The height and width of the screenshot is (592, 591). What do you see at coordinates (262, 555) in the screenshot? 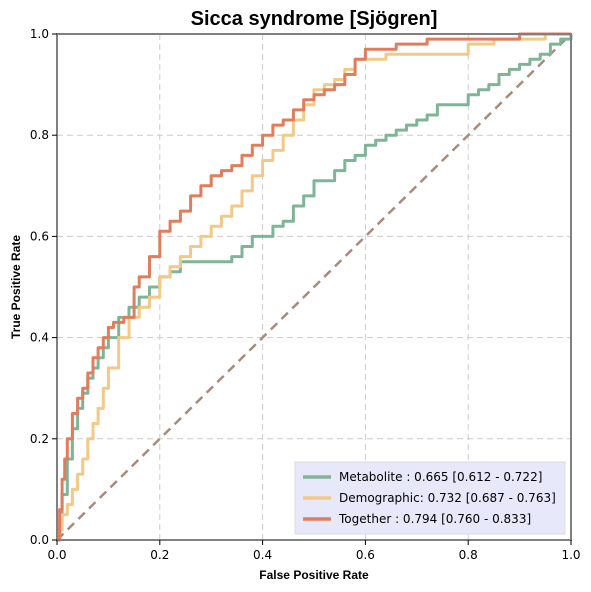
I see `x-tick-label: 0.4` at bounding box center [262, 555].